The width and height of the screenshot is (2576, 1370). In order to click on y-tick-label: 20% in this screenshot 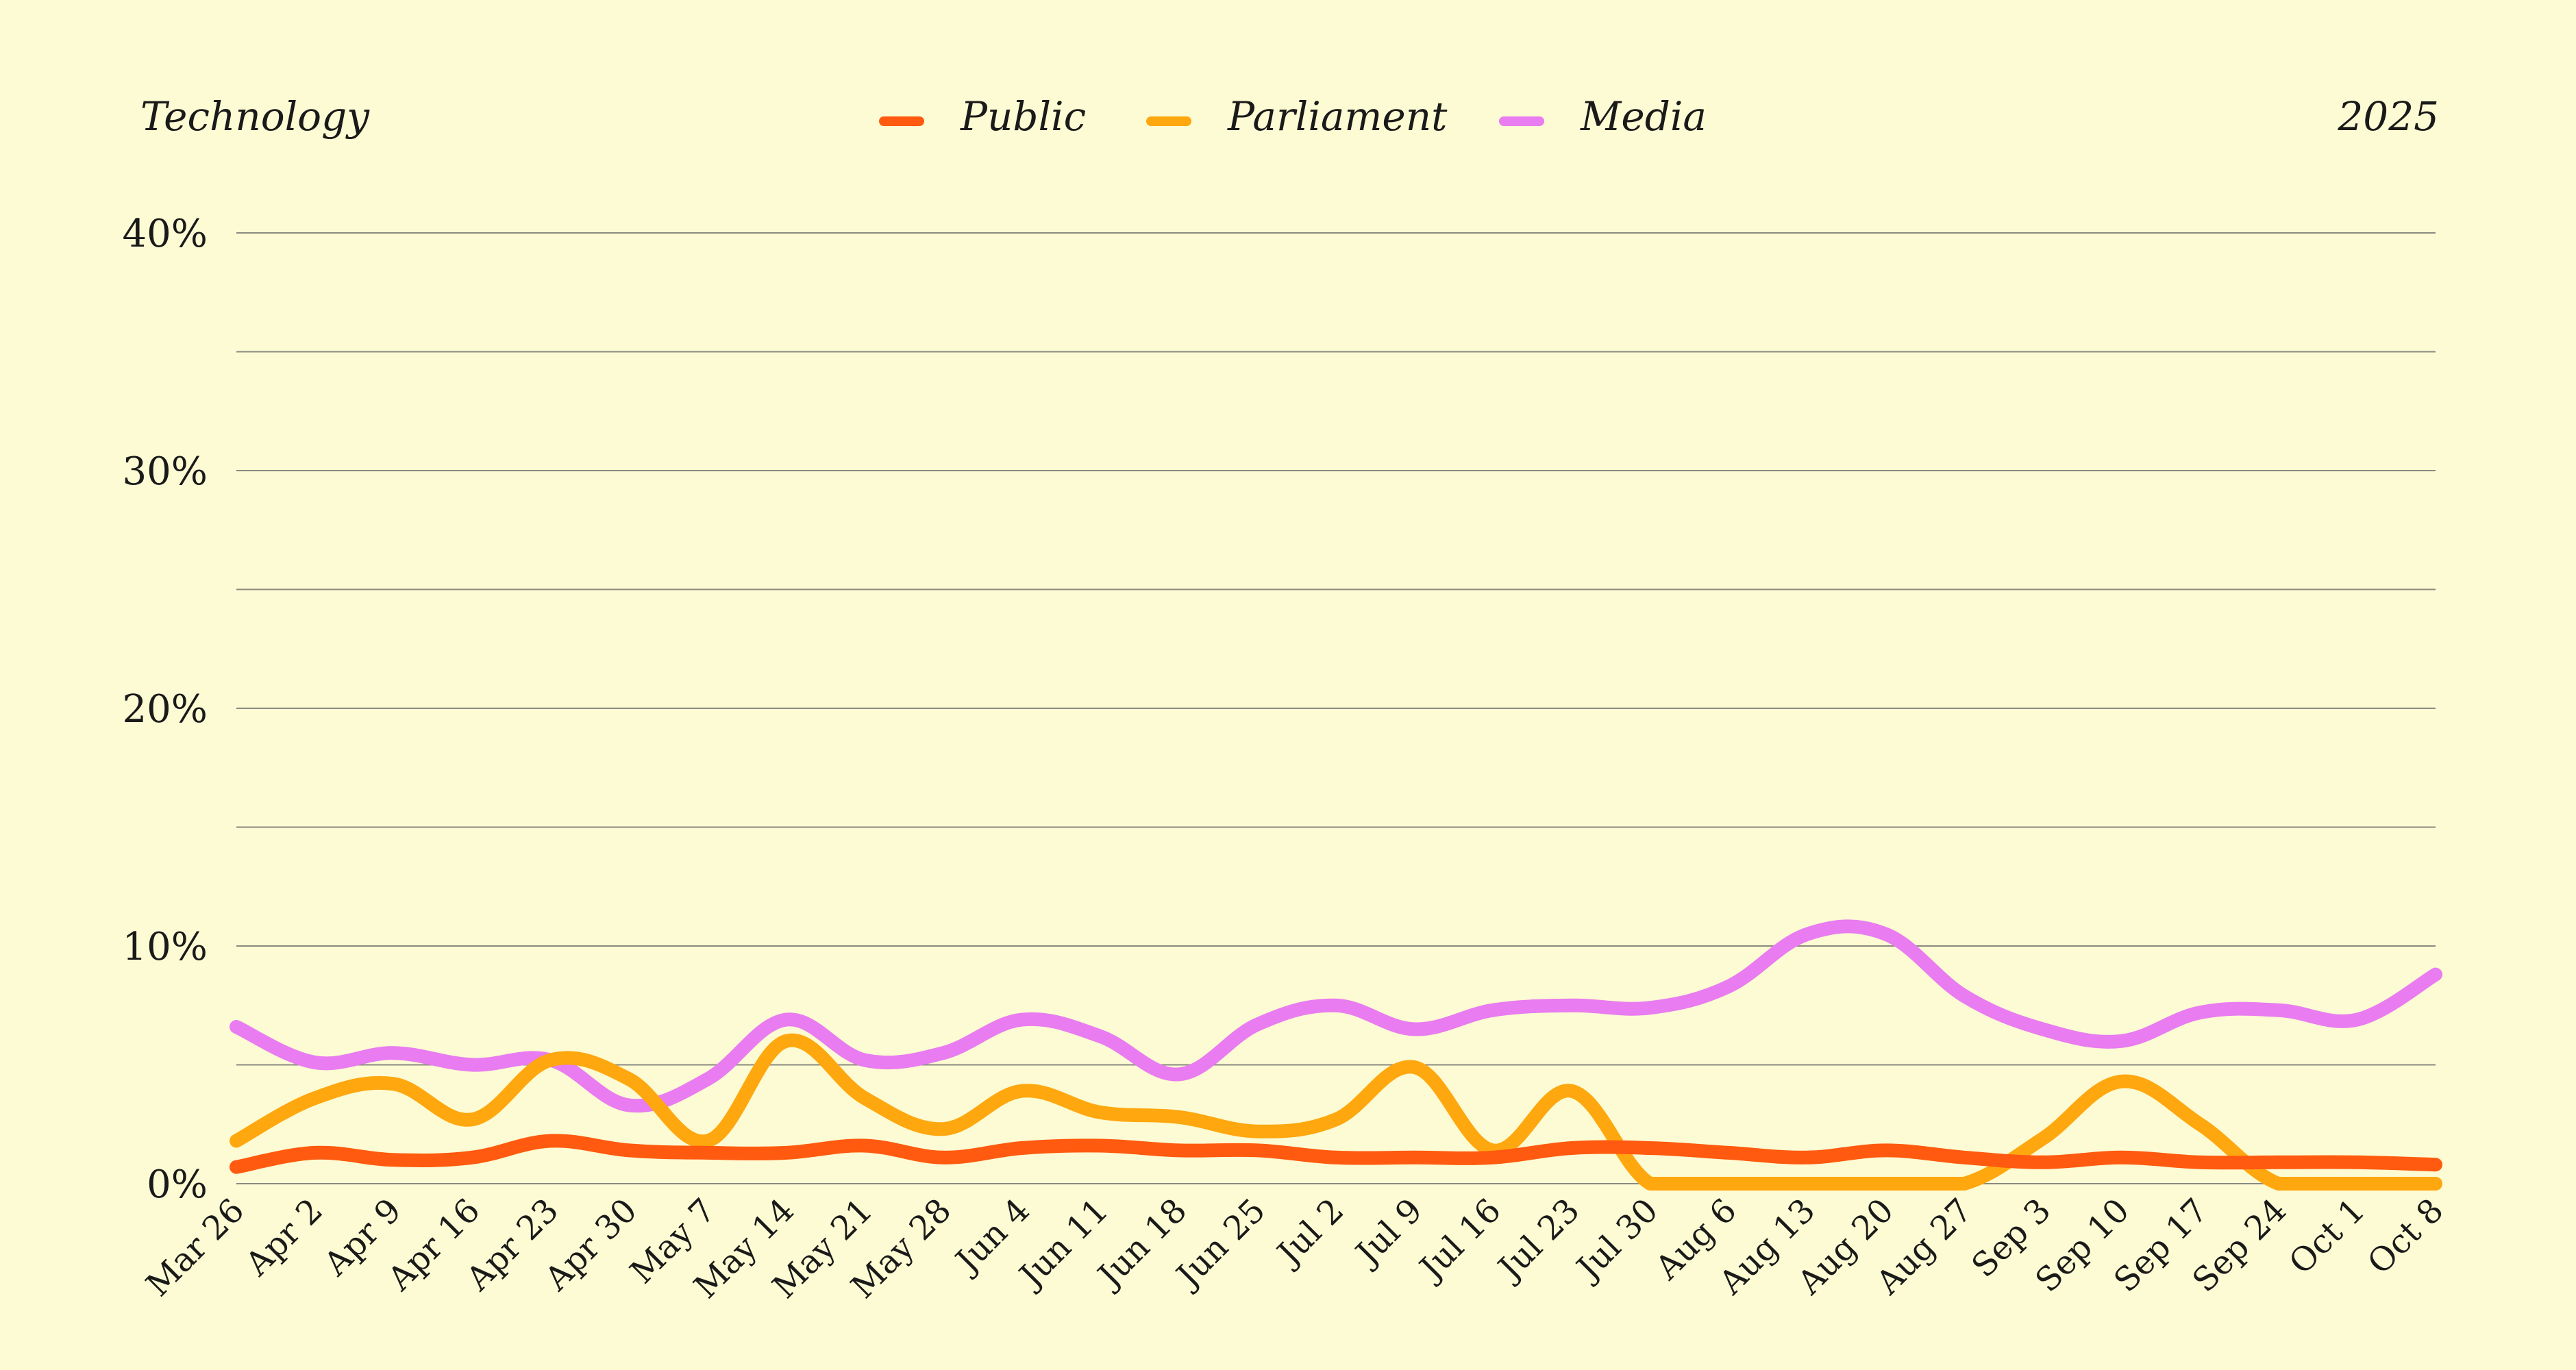, I will do `click(165, 710)`.